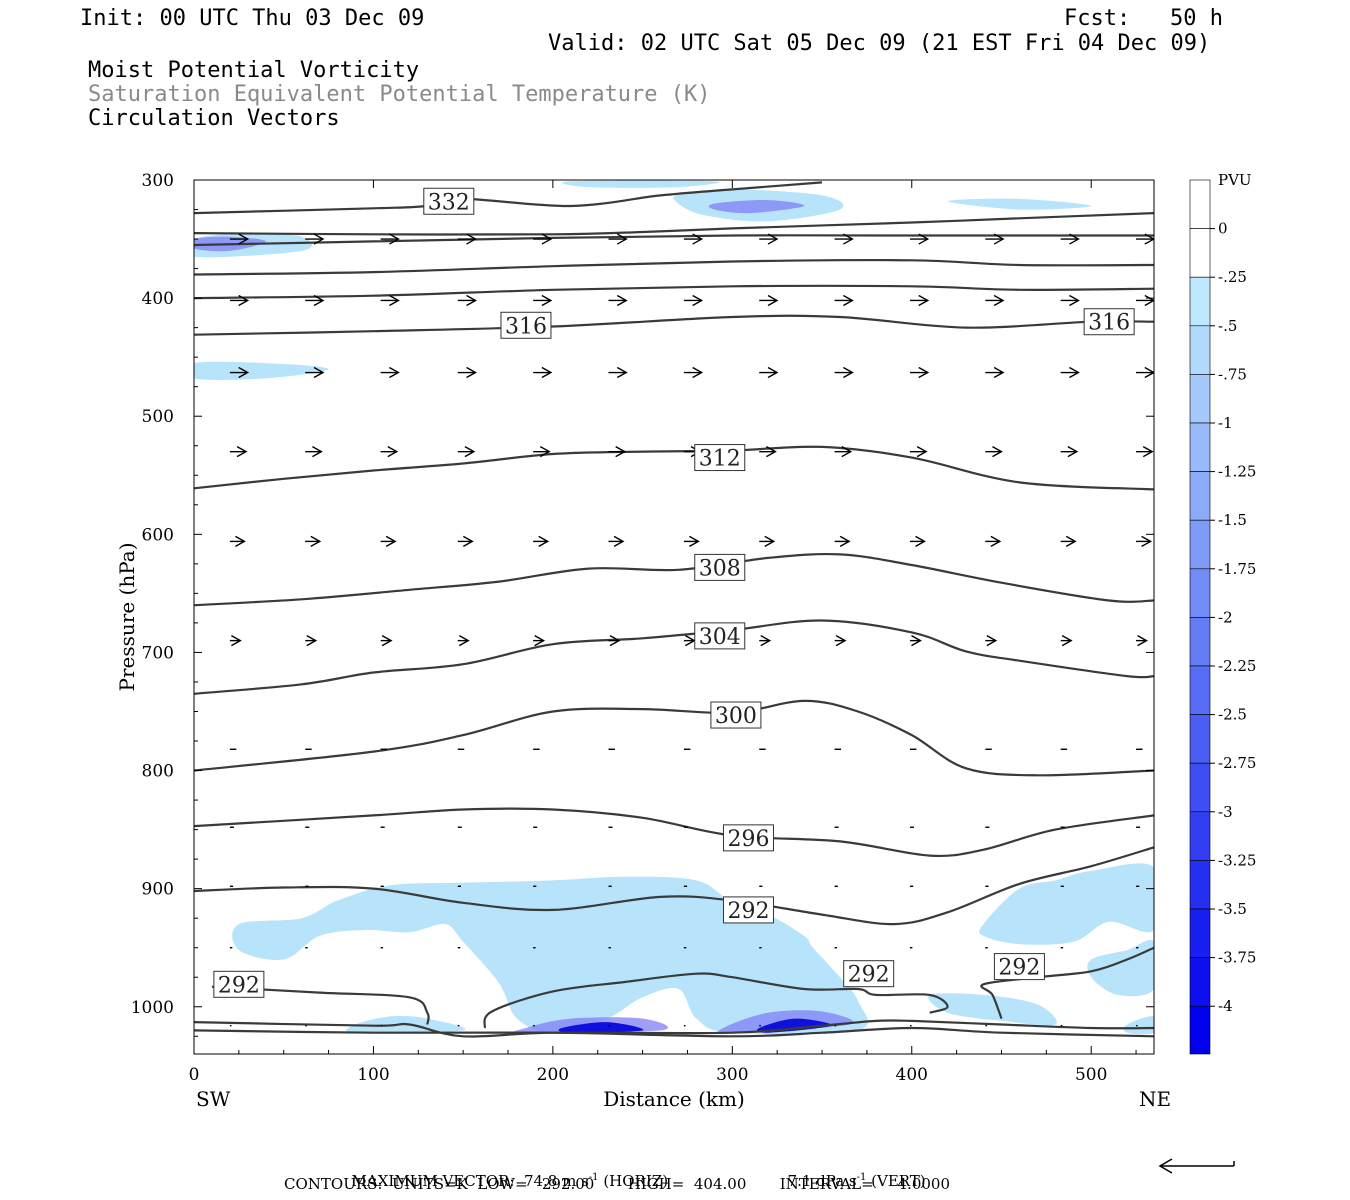 This screenshot has height=1200, width=1350. Describe the element at coordinates (1227, 326) in the screenshot. I see `colorbar-label: -.5` at that location.